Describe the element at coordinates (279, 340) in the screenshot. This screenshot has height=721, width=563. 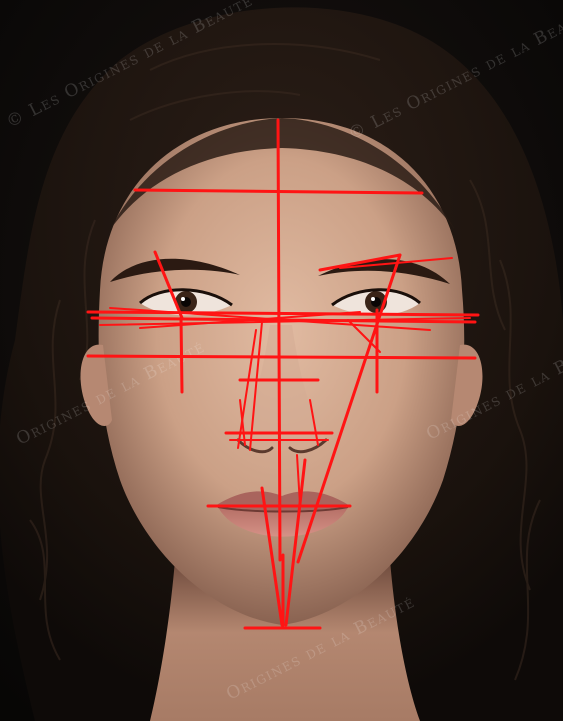
I see `center-vertical-line` at that location.